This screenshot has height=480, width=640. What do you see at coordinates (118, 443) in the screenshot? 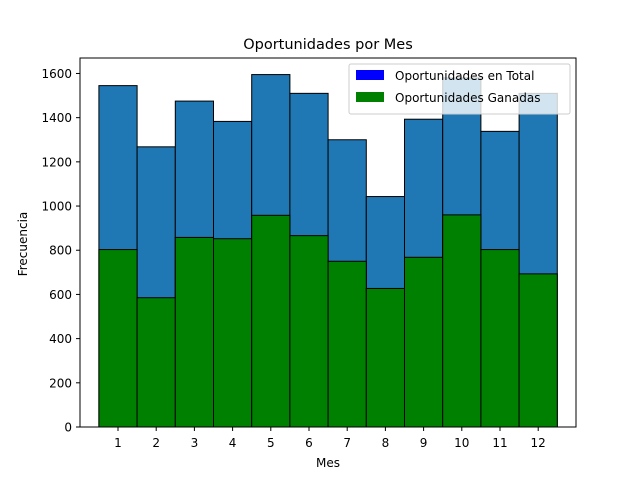
I see `x-tick-label-1: 1` at bounding box center [118, 443].